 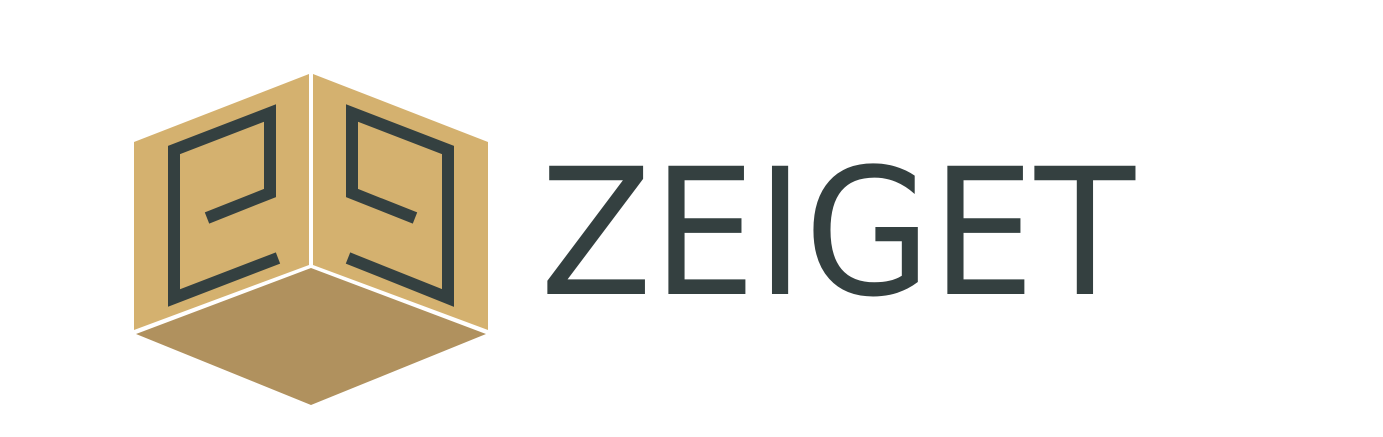 What do you see at coordinates (399, 205) in the screenshot?
I see `monogram-g` at bounding box center [399, 205].